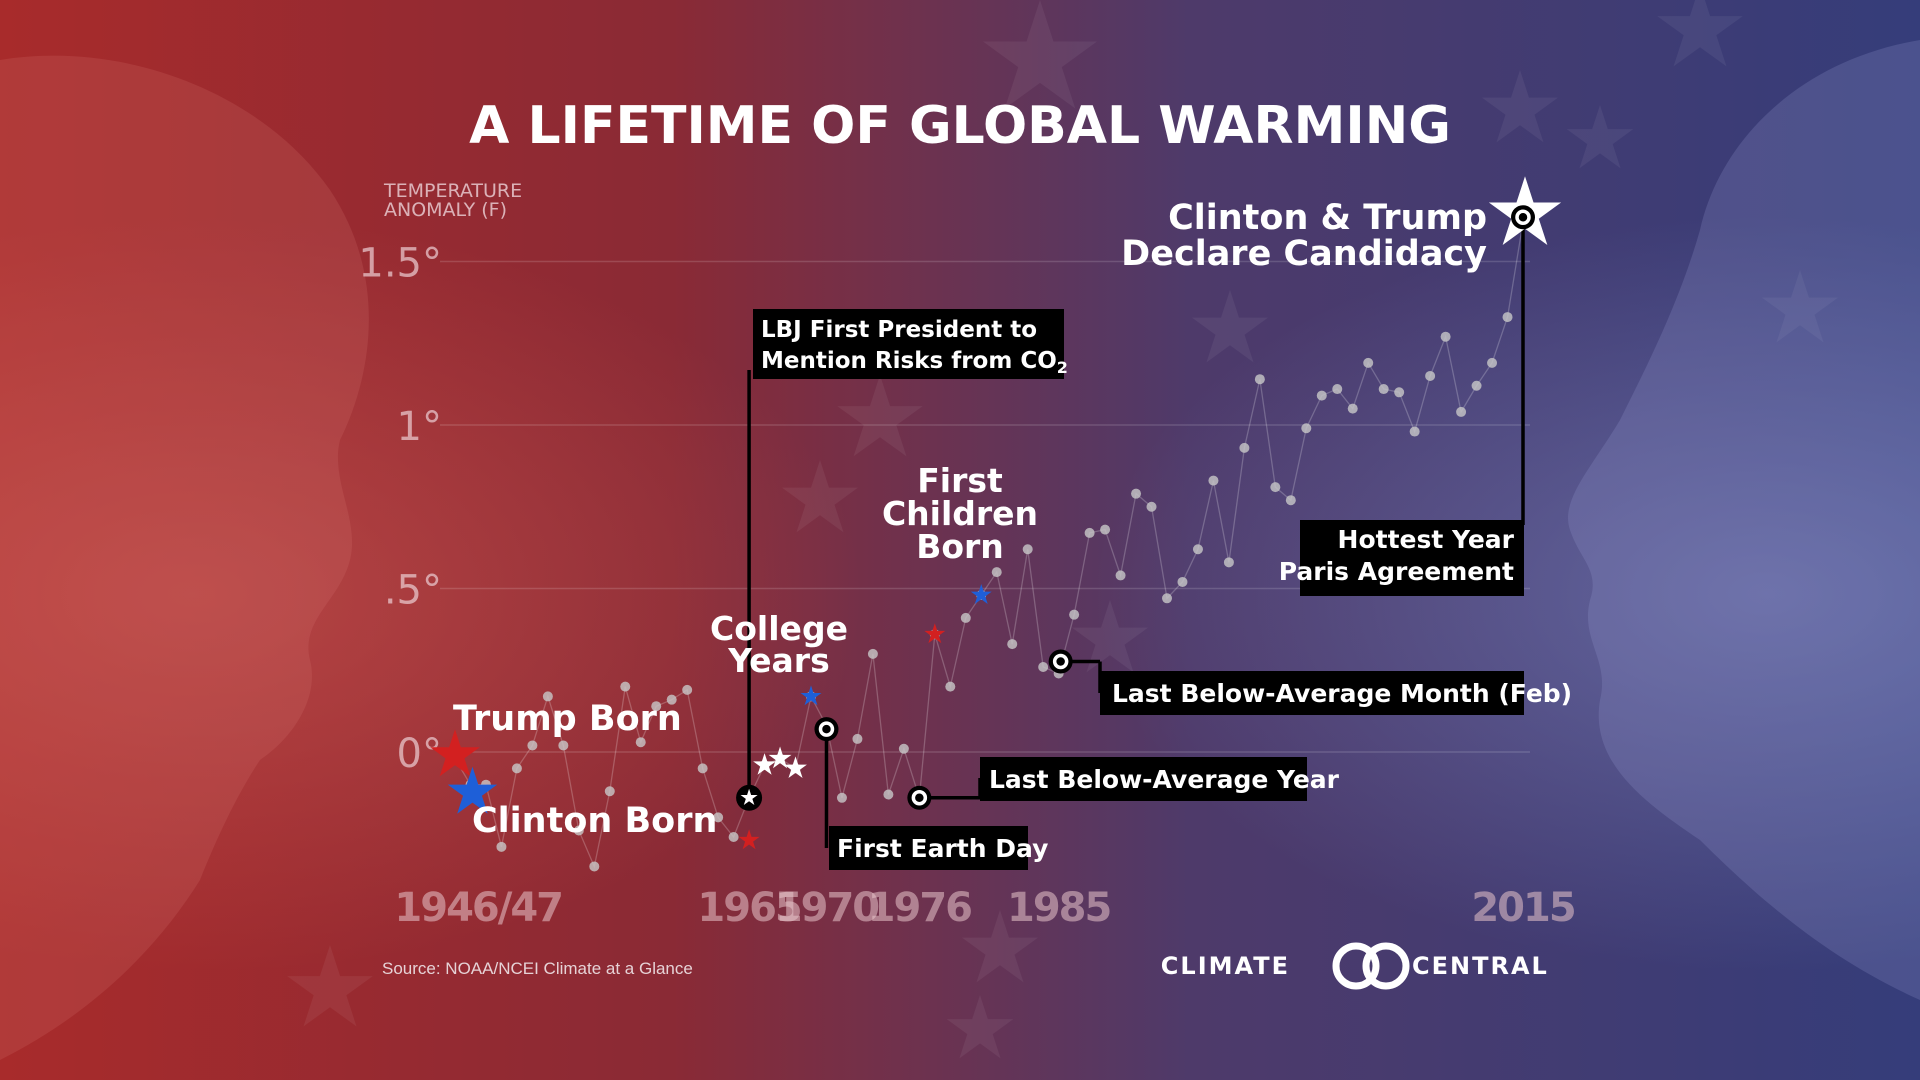 The width and height of the screenshot is (1920, 1080). Describe the element at coordinates (928, 848) in the screenshot. I see `earth-day-box` at that location.